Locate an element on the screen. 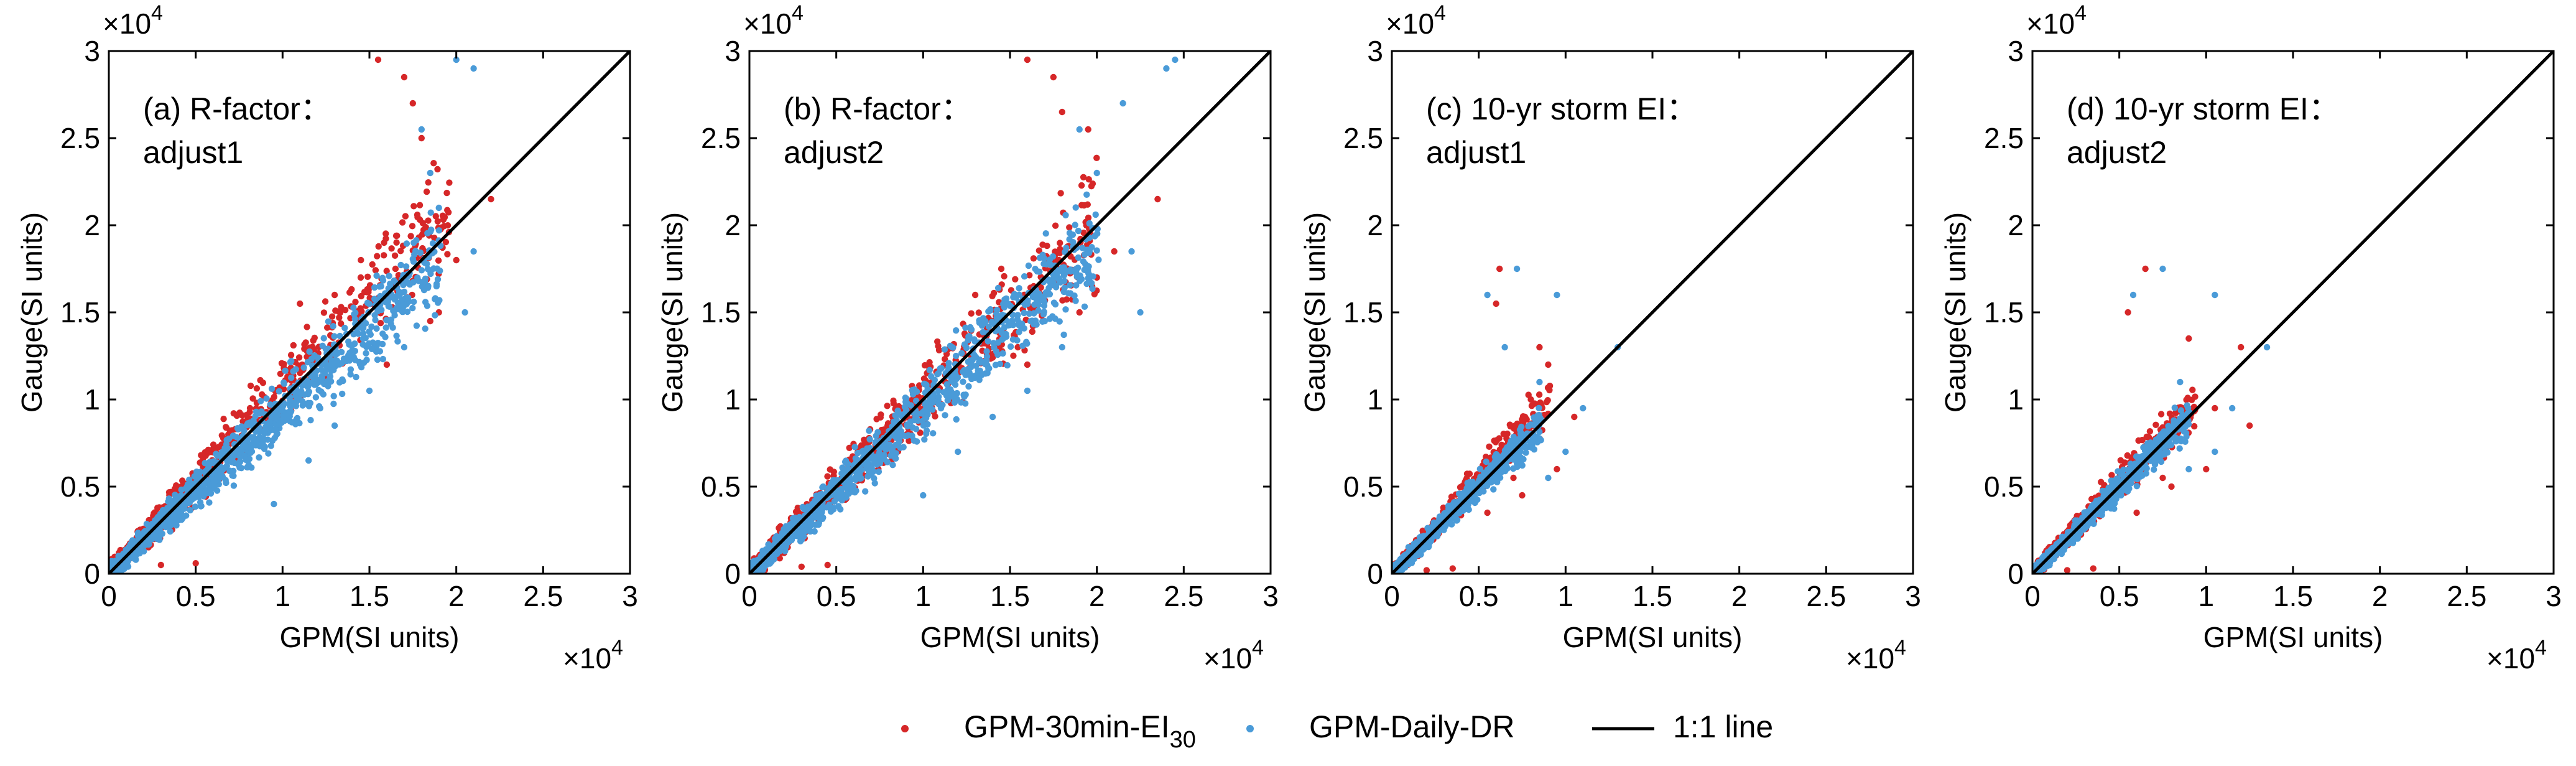 The width and height of the screenshot is (2576, 766). x-tick-label: 0.5 is located at coordinates (1479, 596).